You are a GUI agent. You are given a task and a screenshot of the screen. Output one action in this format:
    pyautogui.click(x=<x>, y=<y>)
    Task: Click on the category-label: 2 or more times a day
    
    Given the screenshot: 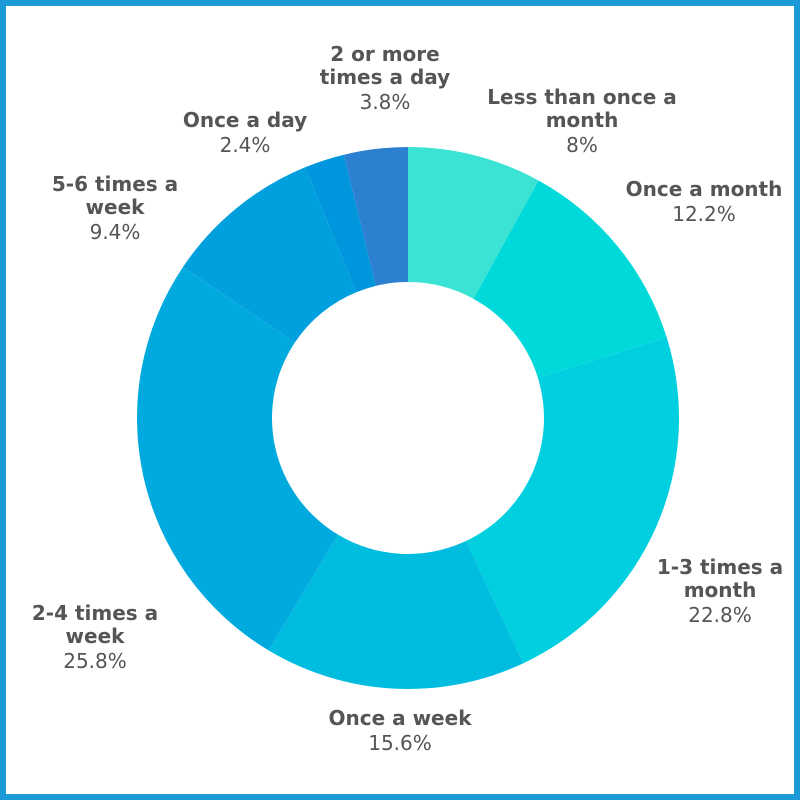 What is the action you would take?
    pyautogui.click(x=385, y=65)
    